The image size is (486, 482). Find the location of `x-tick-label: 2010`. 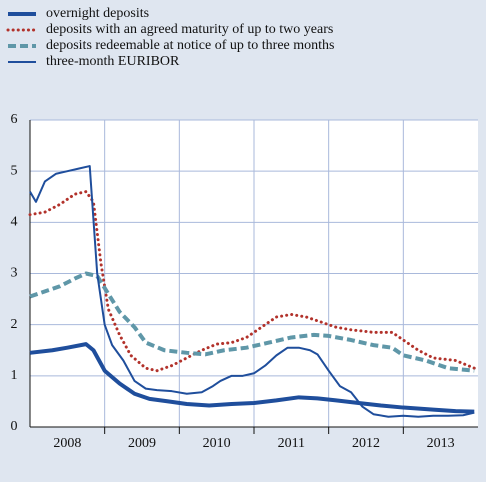

x-tick-label: 2010 is located at coordinates (217, 443).